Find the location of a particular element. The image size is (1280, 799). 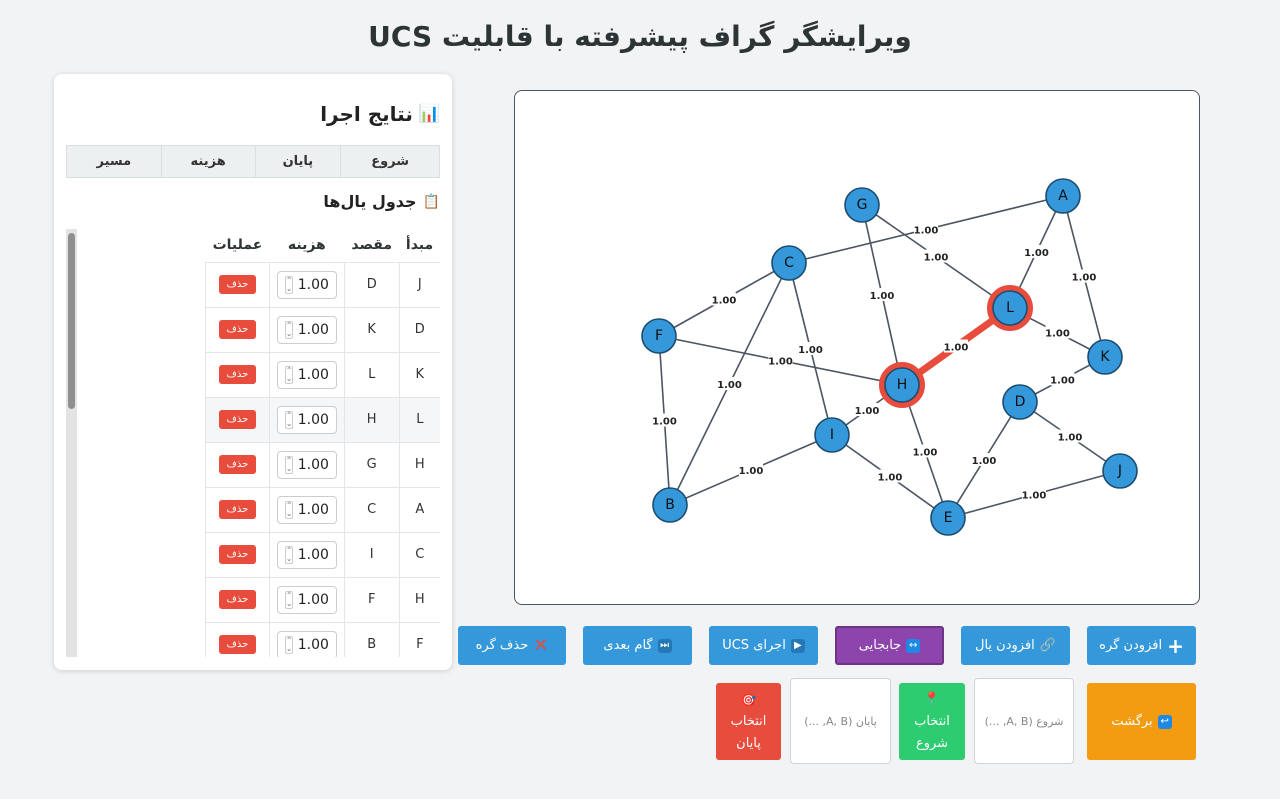

undo-label: برگشت is located at coordinates (1132, 721).